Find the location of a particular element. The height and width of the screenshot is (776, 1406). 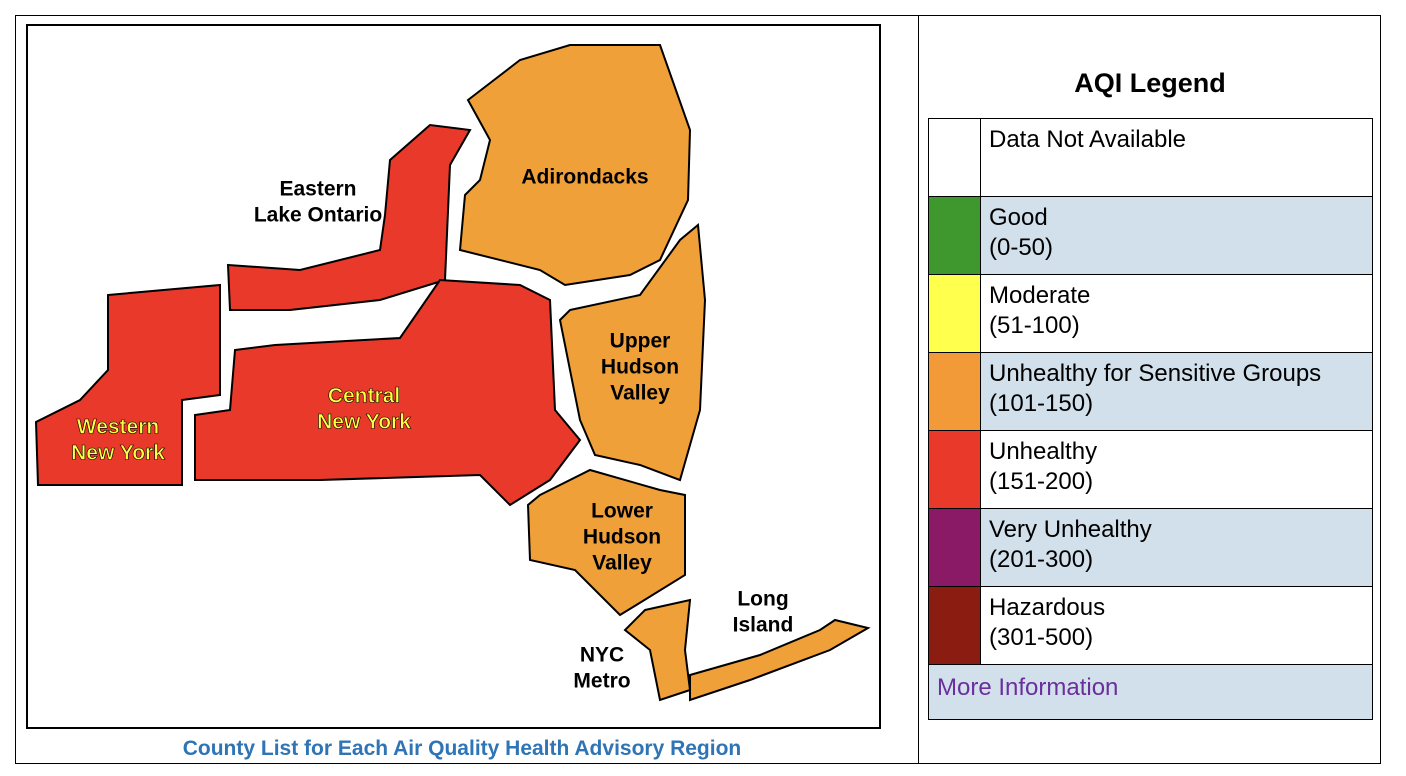

legend-range: (101-150) is located at coordinates (1041, 403).